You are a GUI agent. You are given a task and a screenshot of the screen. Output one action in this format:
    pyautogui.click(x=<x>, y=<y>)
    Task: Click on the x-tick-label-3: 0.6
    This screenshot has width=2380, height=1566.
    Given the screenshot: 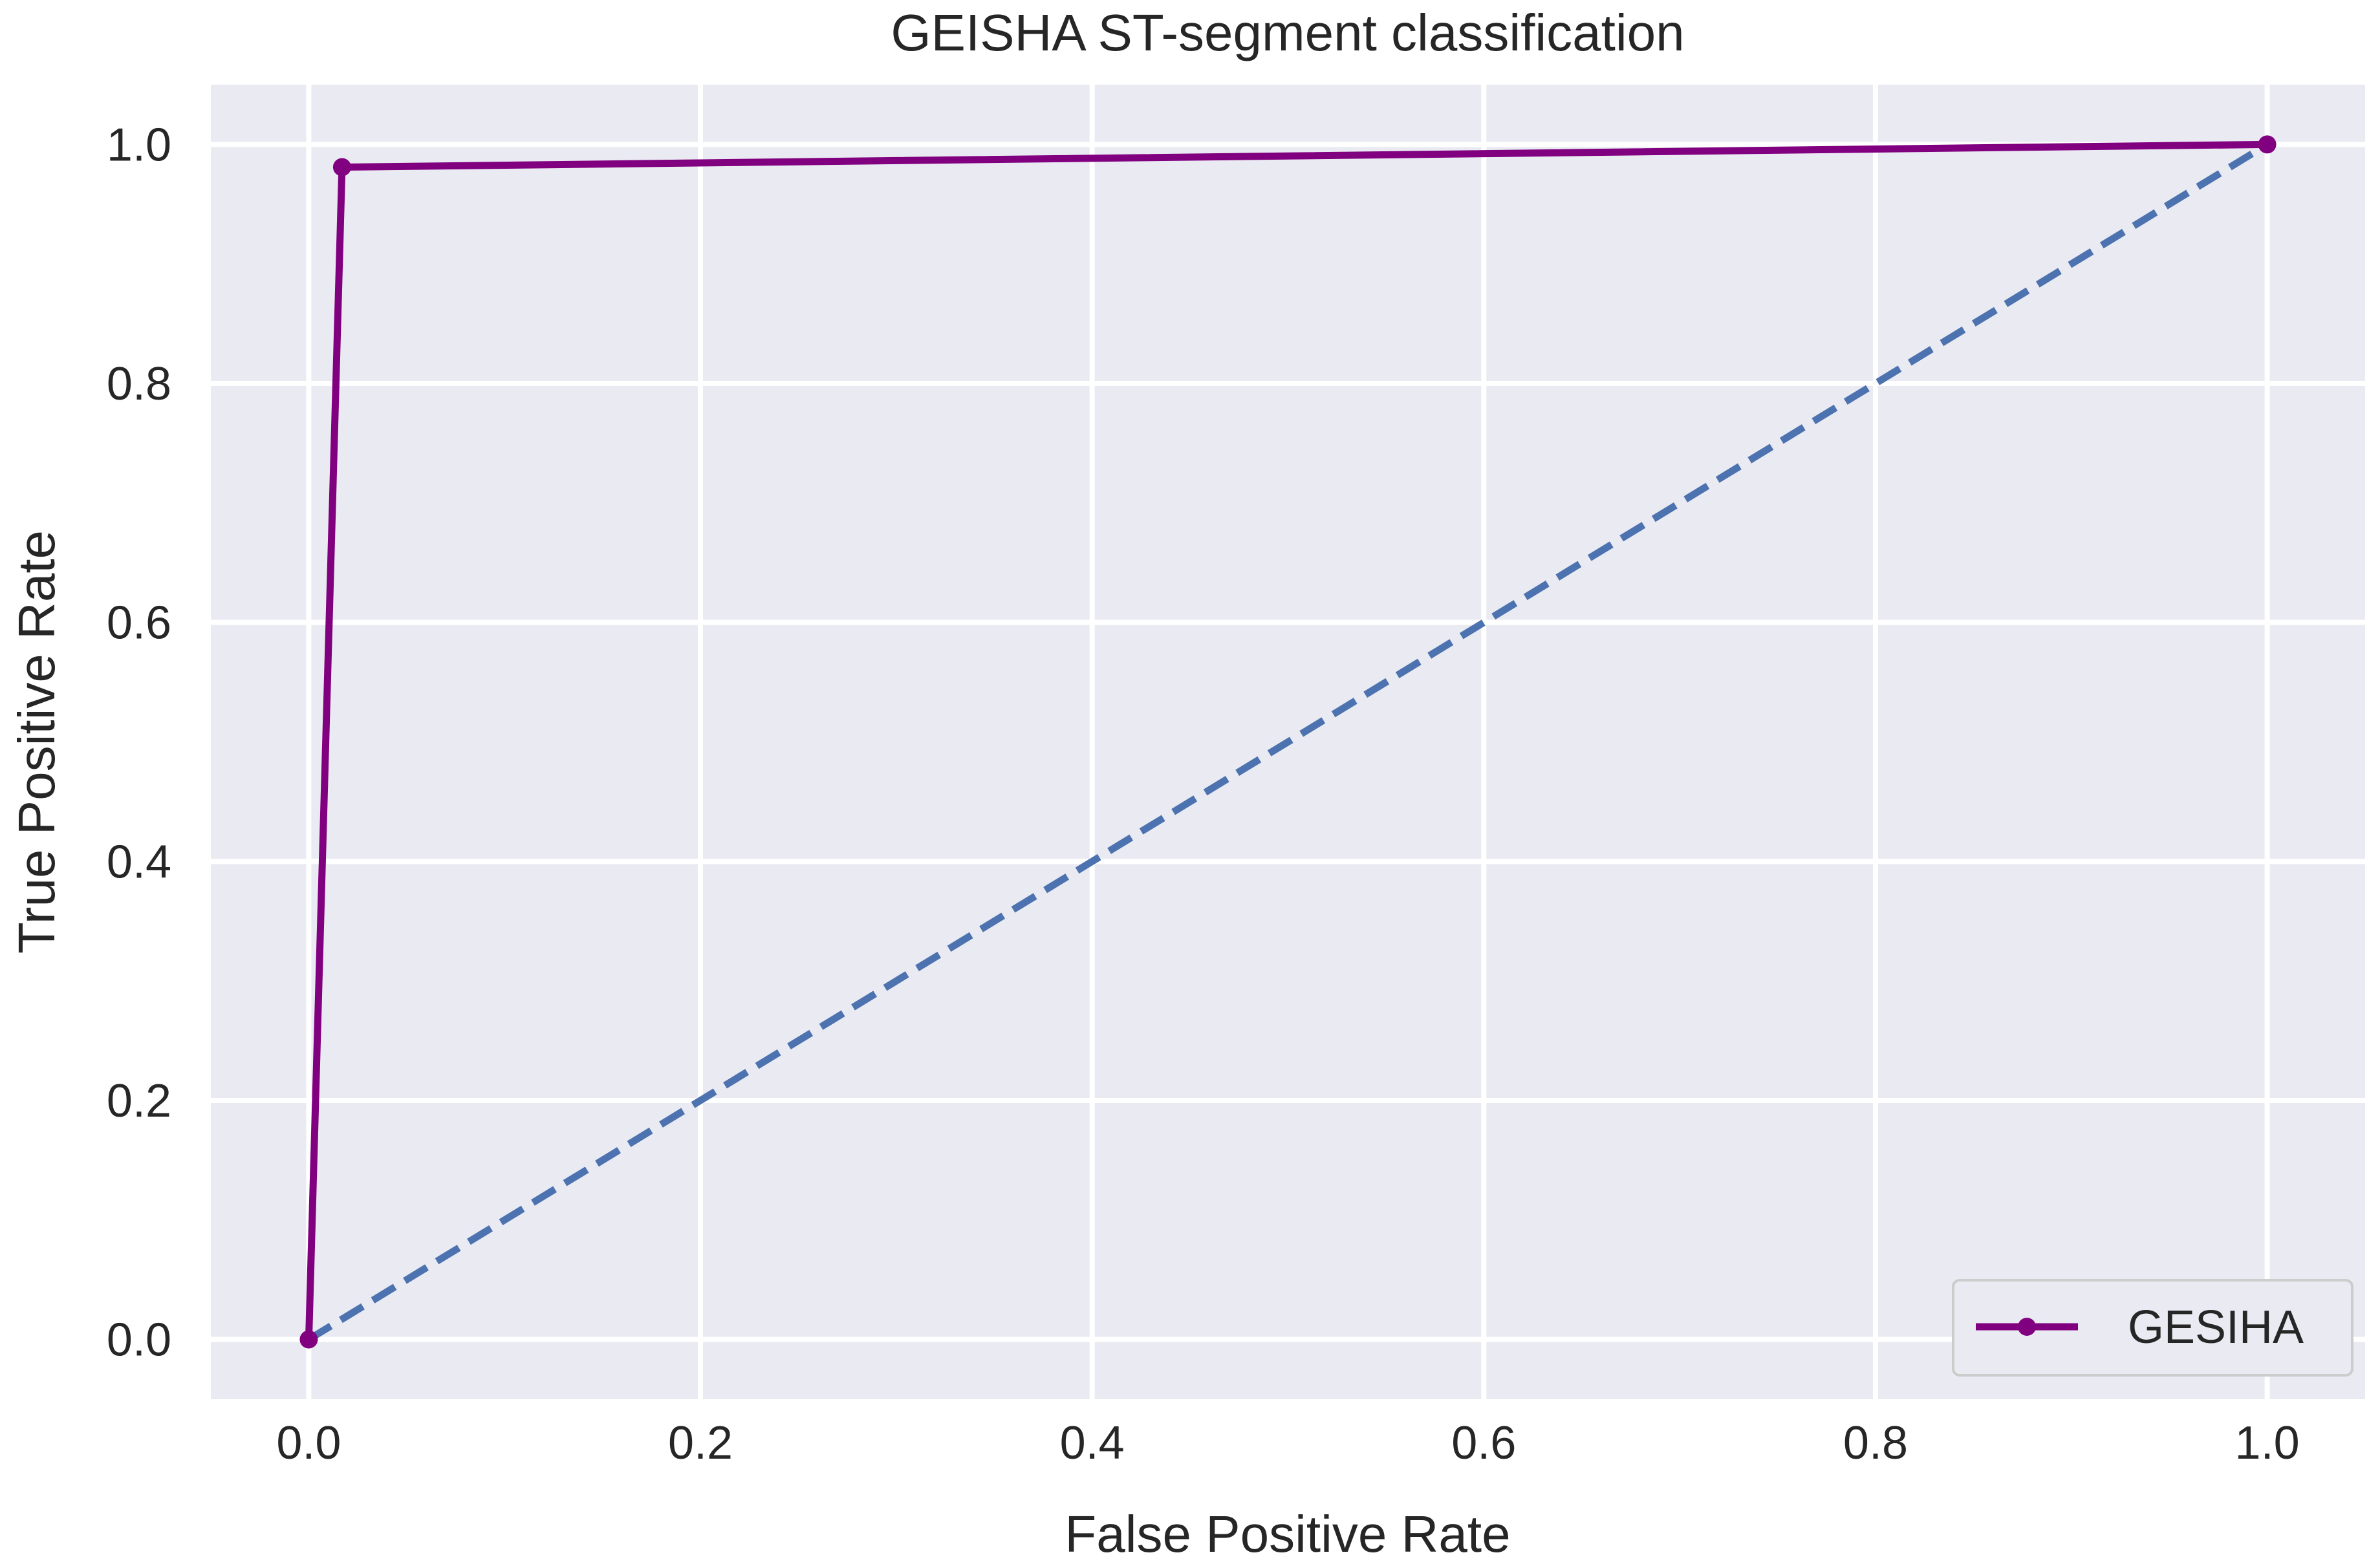 What is the action you would take?
    pyautogui.click(x=1483, y=1443)
    